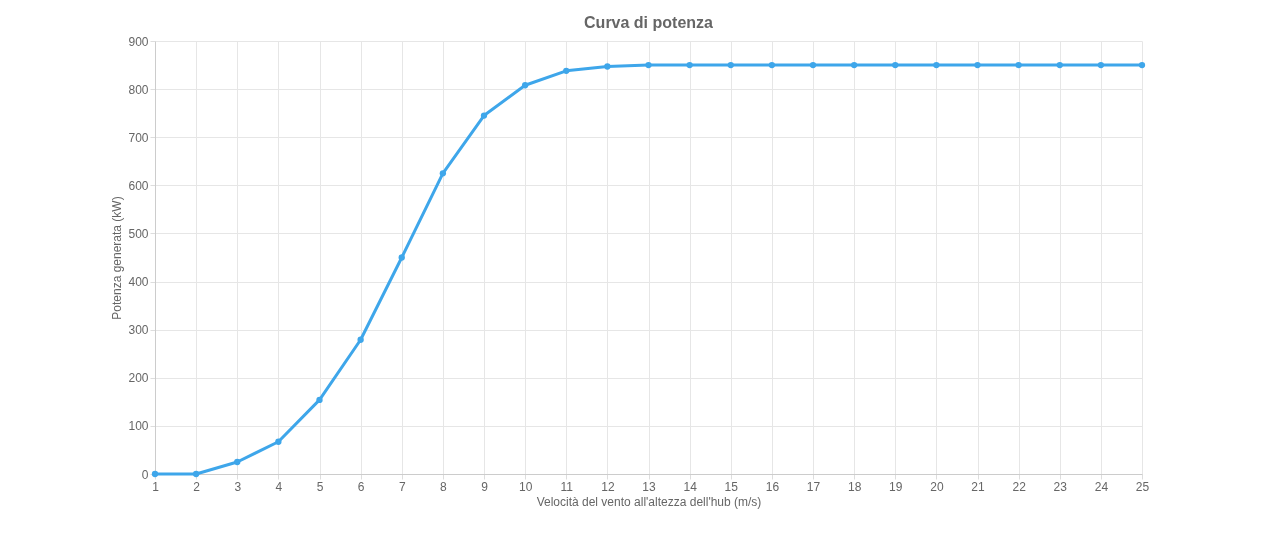 Image resolution: width=1282 pixels, height=539 pixels. Describe the element at coordinates (238, 486) in the screenshot. I see `x-tick-label: 3` at that location.